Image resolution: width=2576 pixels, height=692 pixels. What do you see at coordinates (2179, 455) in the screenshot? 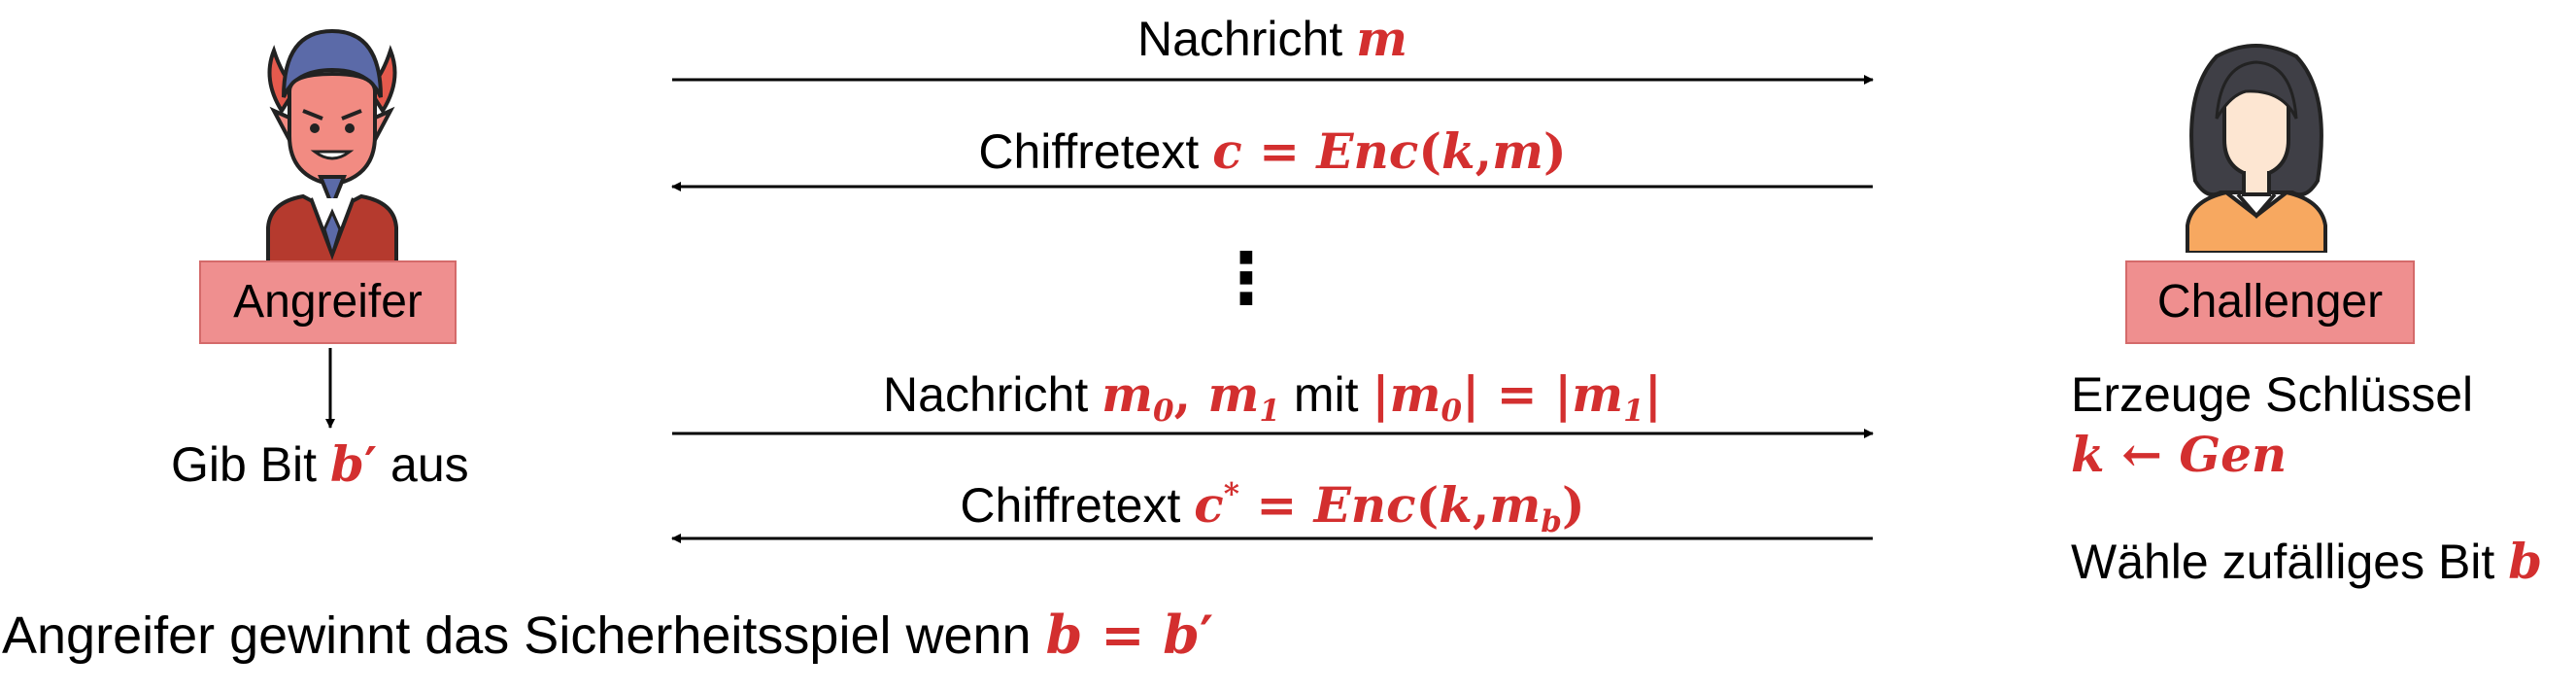
I see `challenger-keygen-formula: k ← Gen` at bounding box center [2179, 455].